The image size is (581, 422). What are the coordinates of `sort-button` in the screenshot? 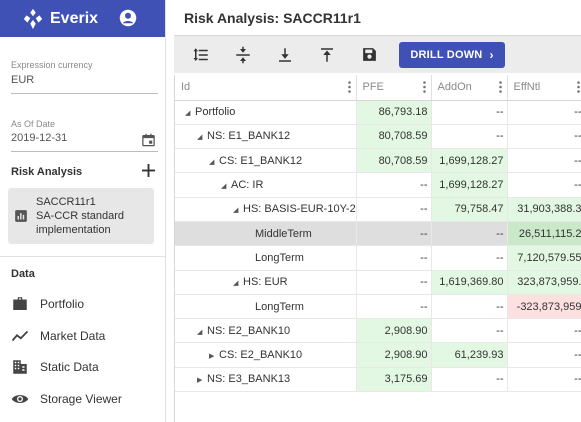 It's located at (201, 55).